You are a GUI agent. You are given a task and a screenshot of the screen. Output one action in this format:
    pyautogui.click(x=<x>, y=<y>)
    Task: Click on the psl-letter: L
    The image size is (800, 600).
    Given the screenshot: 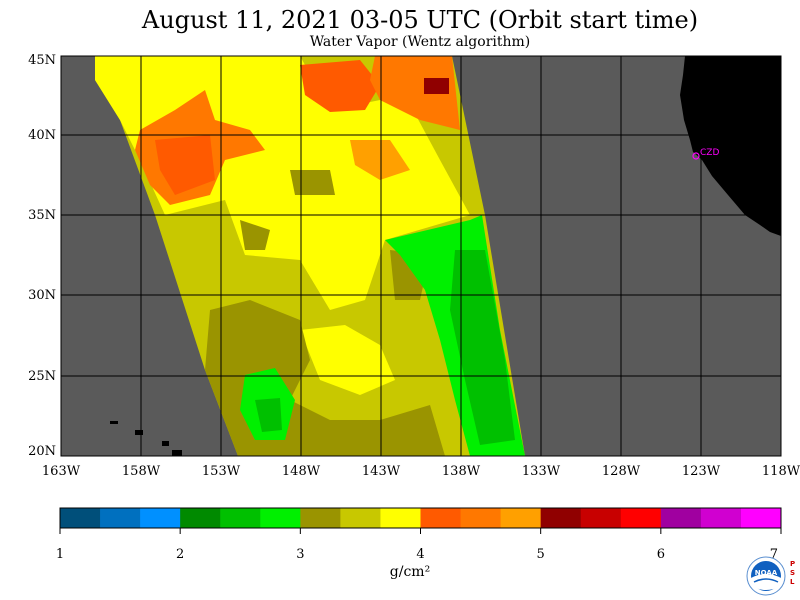 What is the action you would take?
    pyautogui.click(x=792, y=582)
    